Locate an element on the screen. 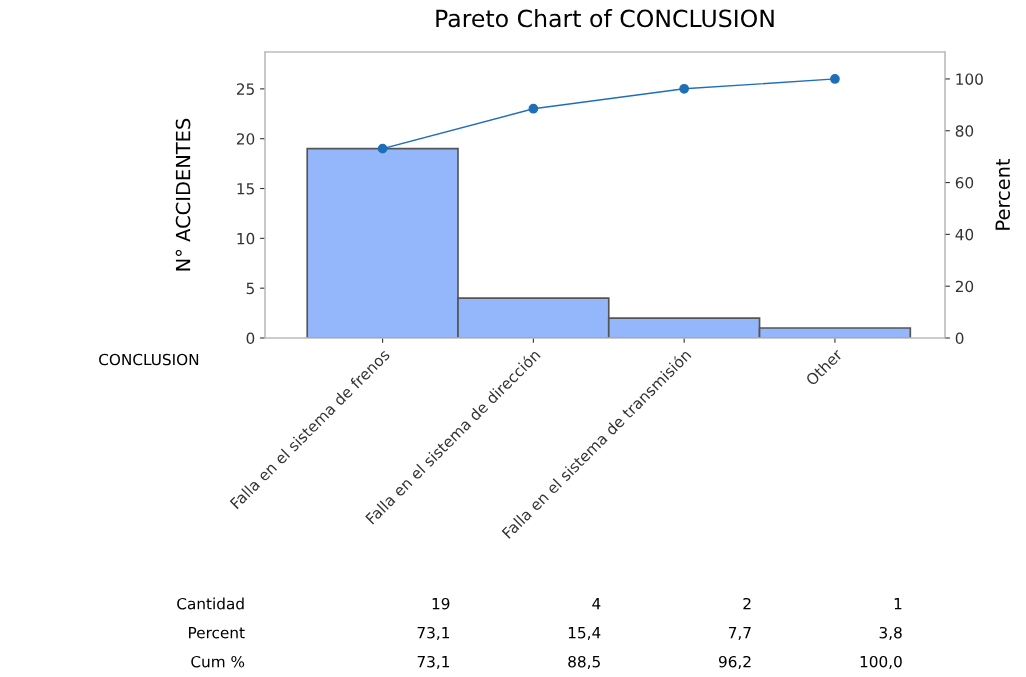 This screenshot has height=677, width=1026. data-label: 96,2 is located at coordinates (734, 662).